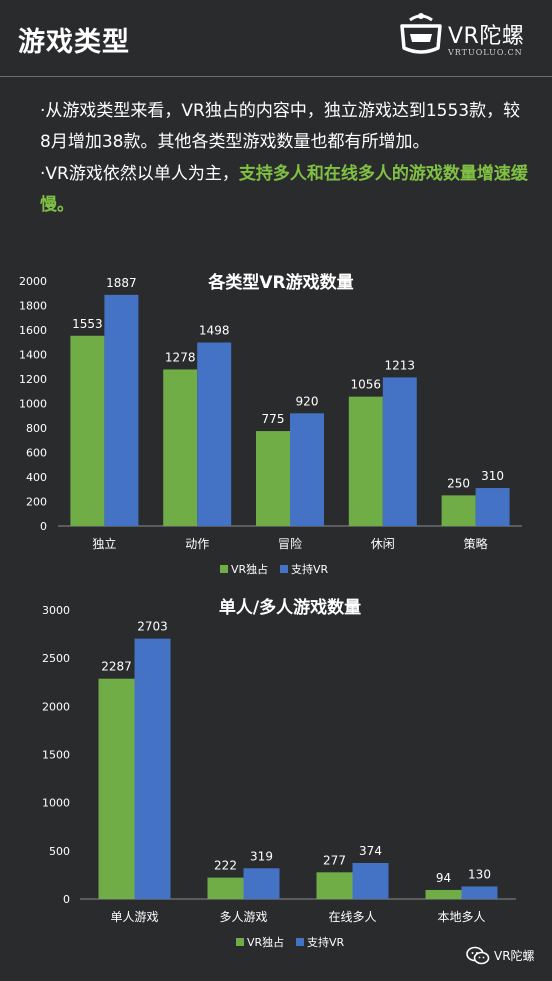  I want to click on y-tick-label: 600, so click(36, 453).